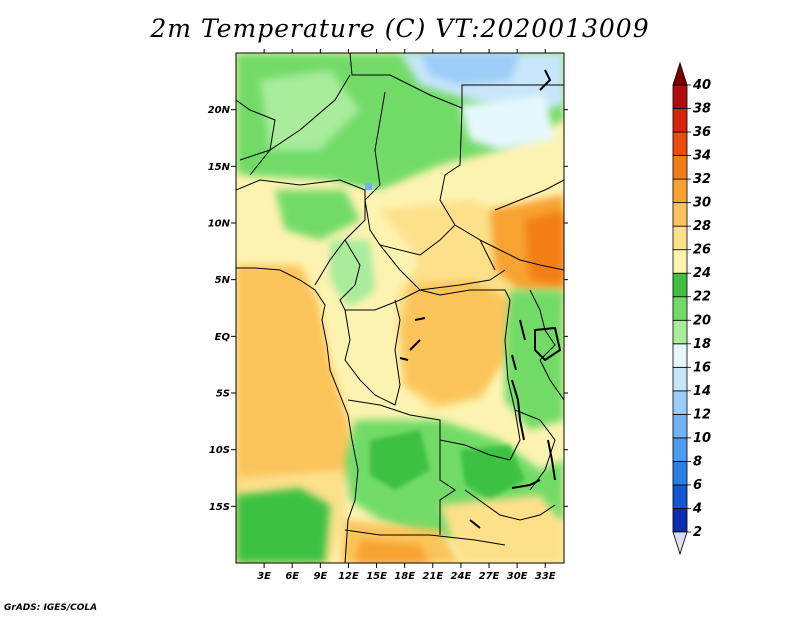 This screenshot has width=800, height=618. What do you see at coordinates (526, 484) in the screenshot?
I see `lake-kariba` at bounding box center [526, 484].